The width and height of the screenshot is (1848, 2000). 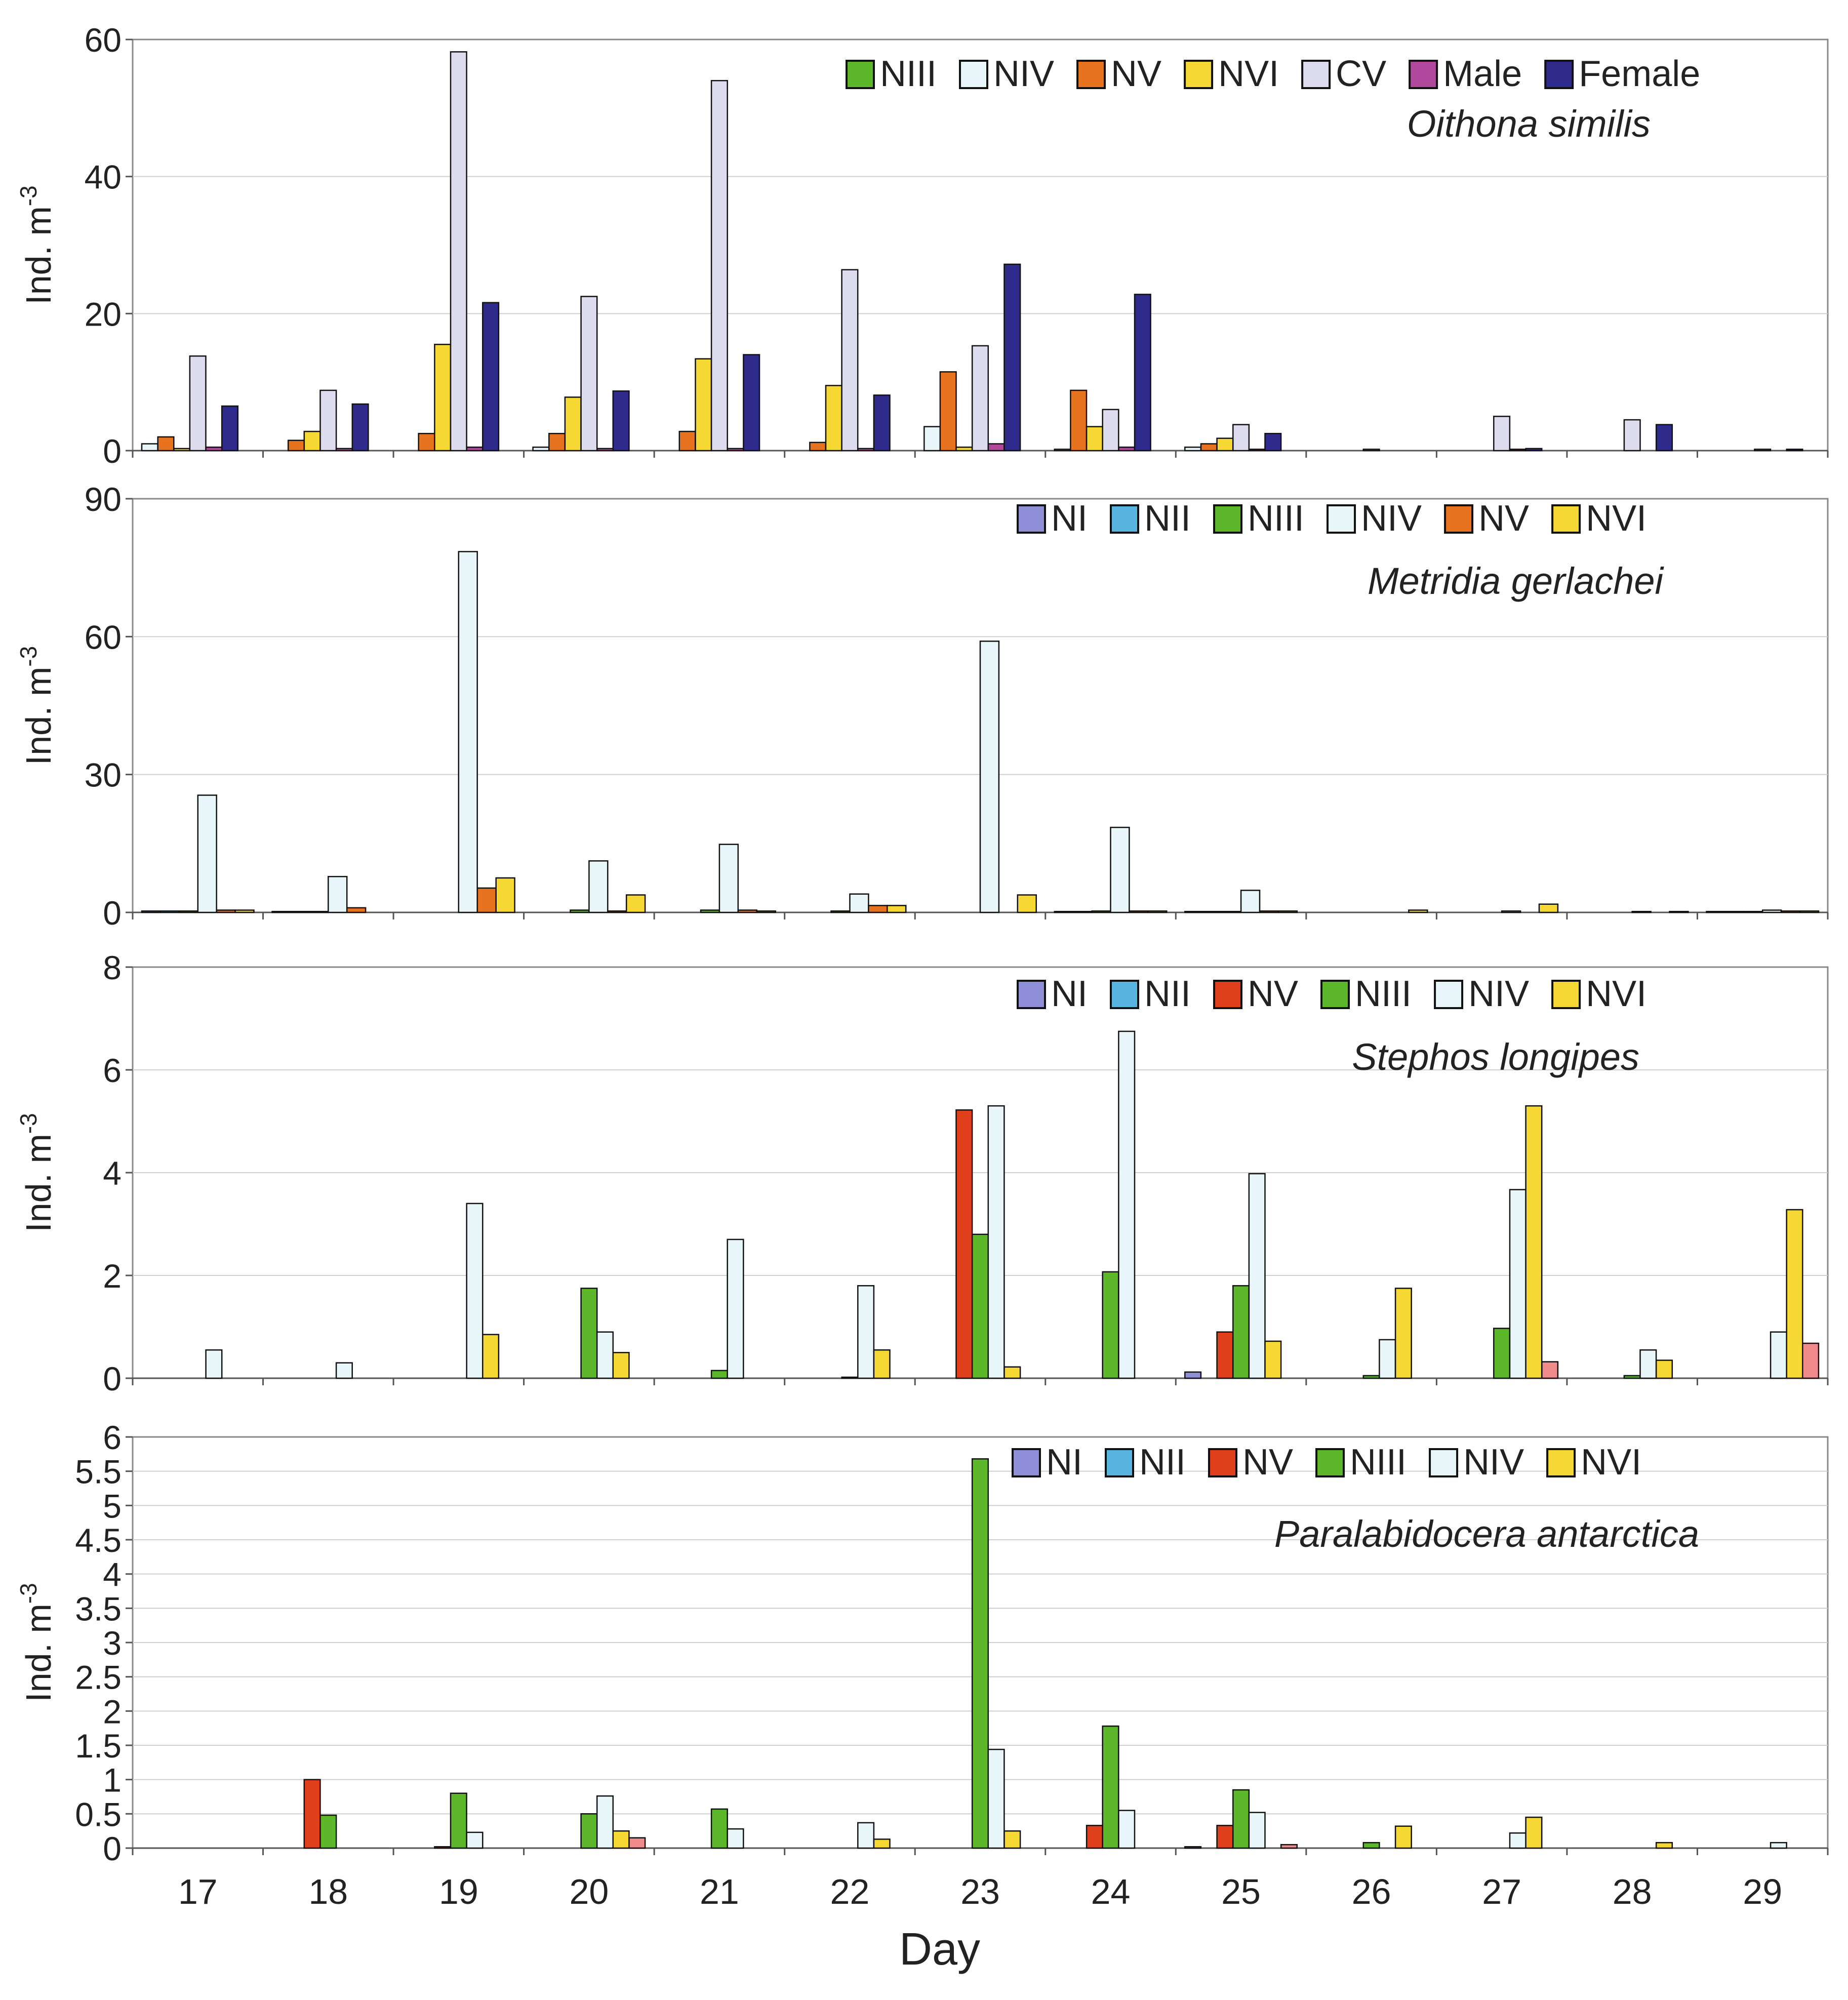 What do you see at coordinates (1371, 1892) in the screenshot?
I see `x-tick-label: 26` at bounding box center [1371, 1892].